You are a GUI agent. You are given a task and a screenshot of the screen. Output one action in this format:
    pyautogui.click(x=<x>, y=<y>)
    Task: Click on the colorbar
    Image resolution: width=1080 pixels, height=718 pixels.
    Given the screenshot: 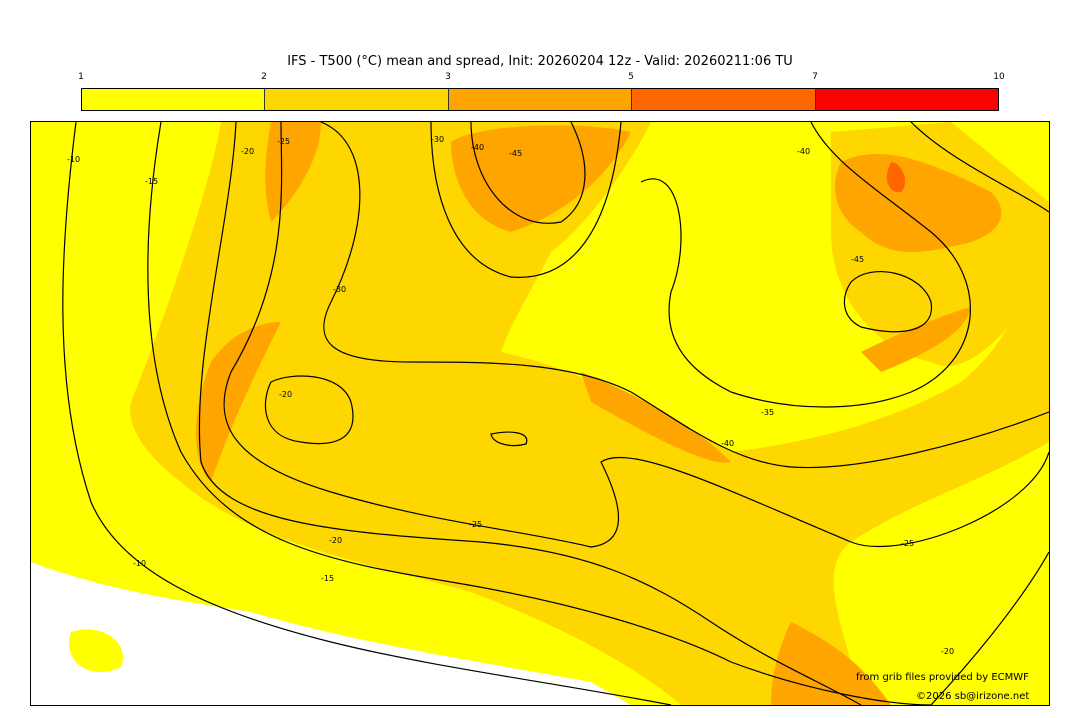 What is the action you would take?
    pyautogui.click(x=540, y=99)
    